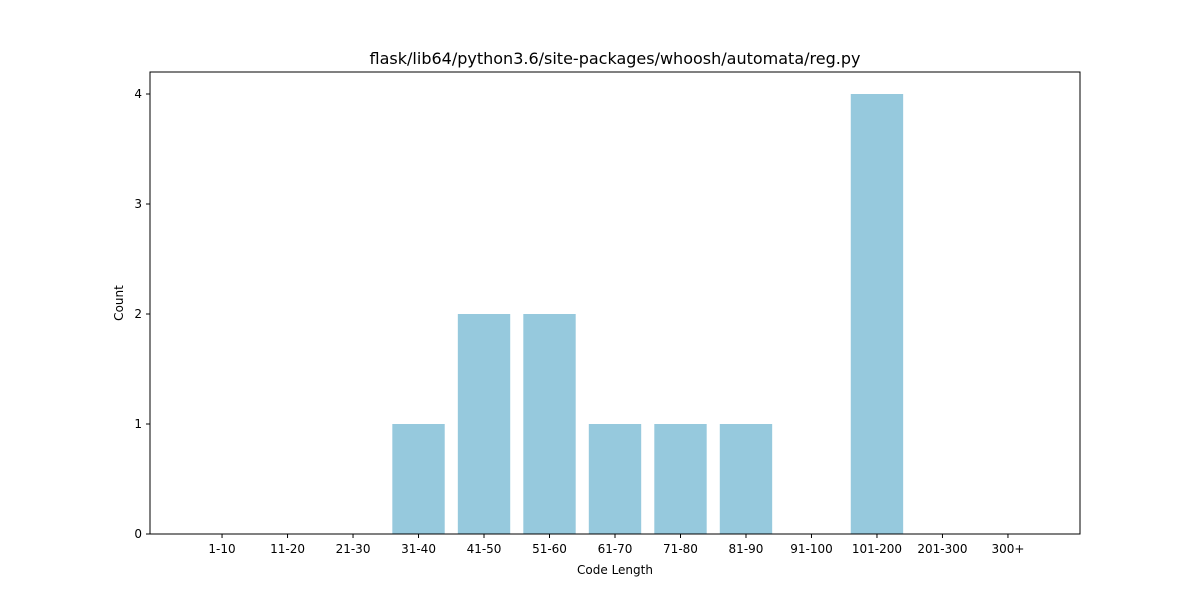 The height and width of the screenshot is (600, 1200). What do you see at coordinates (138, 314) in the screenshot?
I see `y-tick-label: 2` at bounding box center [138, 314].